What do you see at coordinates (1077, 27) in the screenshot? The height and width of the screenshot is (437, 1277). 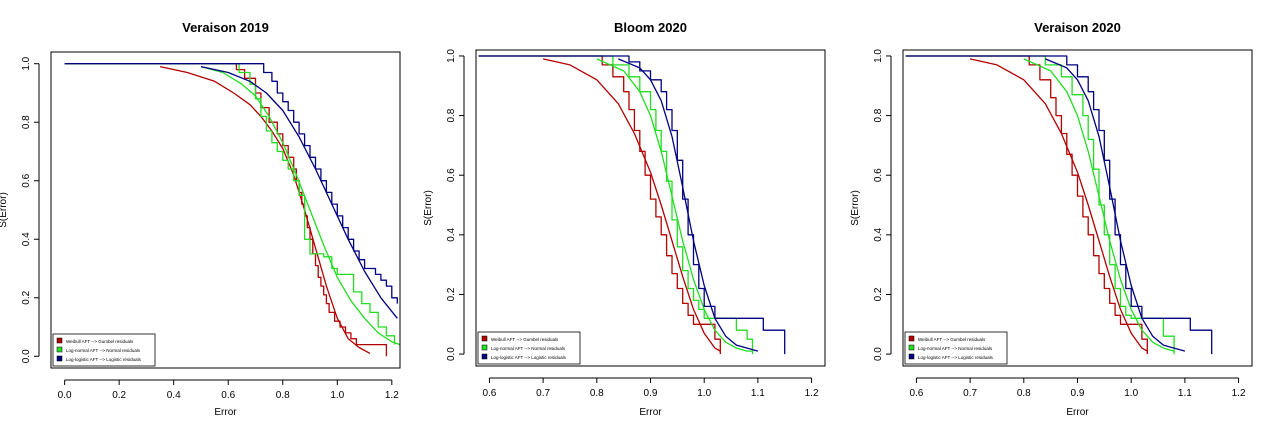 I see `chart-title: Veraison 2020` at bounding box center [1077, 27].